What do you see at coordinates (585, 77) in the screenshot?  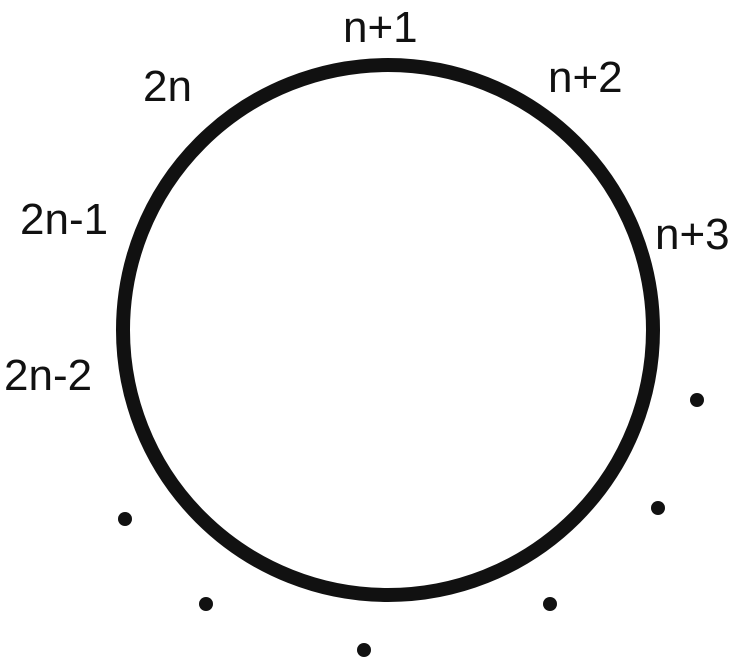 I see `label-n-plus-2: n+2` at bounding box center [585, 77].